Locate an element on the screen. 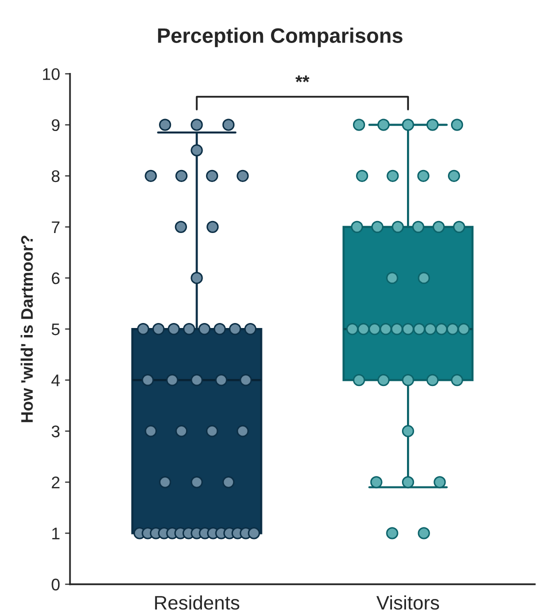  y-tick-label: 1 is located at coordinates (56, 534).